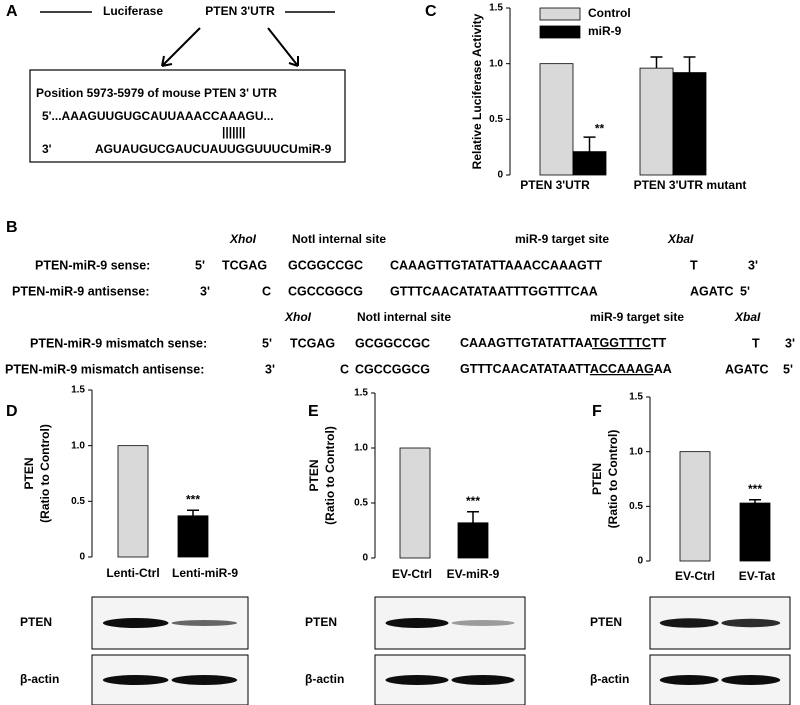 This screenshot has width=800, height=705. What do you see at coordinates (496, 265) in the screenshot?
I see `sequence: CAAAGTTGTATATTAAACCAAAGTT` at bounding box center [496, 265].